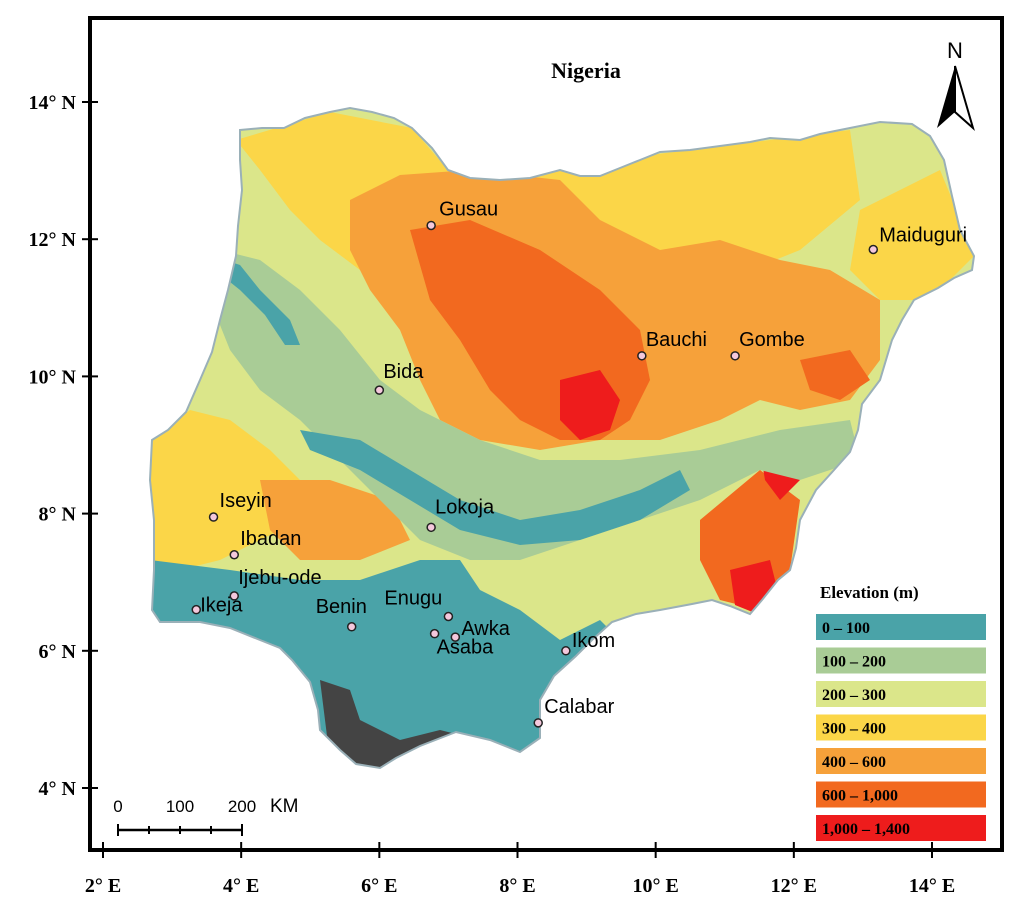 This screenshot has height=913, width=1024. What do you see at coordinates (180, 806) in the screenshot?
I see `scale-bar-tick-100: 100` at bounding box center [180, 806].